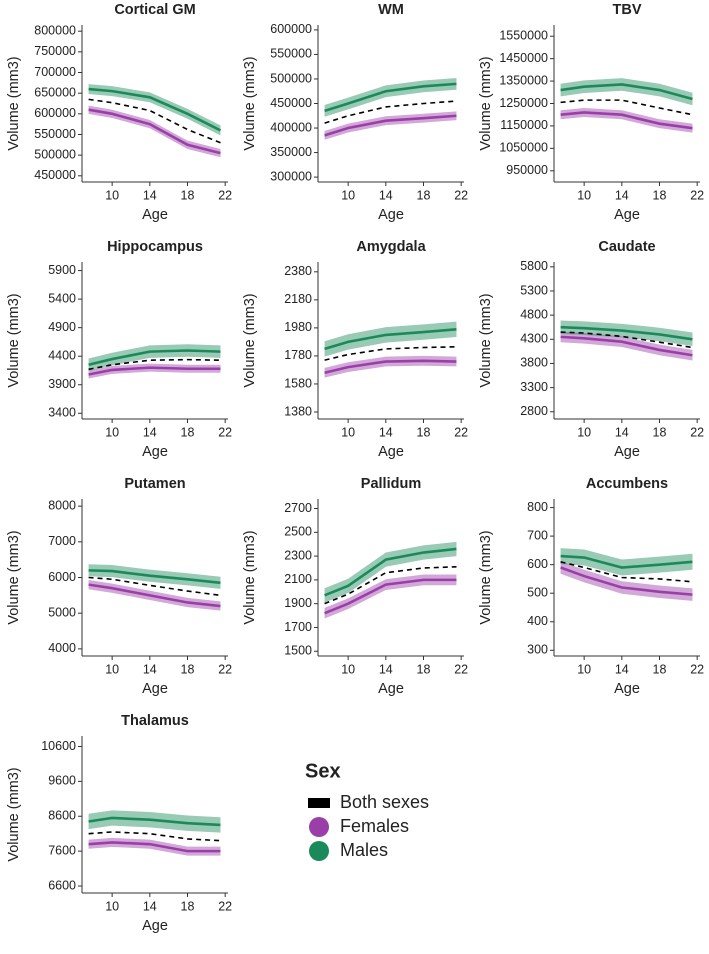 The image size is (709, 954). Describe the element at coordinates (298, 627) in the screenshot. I see `y-tick-label: 1700` at that location.